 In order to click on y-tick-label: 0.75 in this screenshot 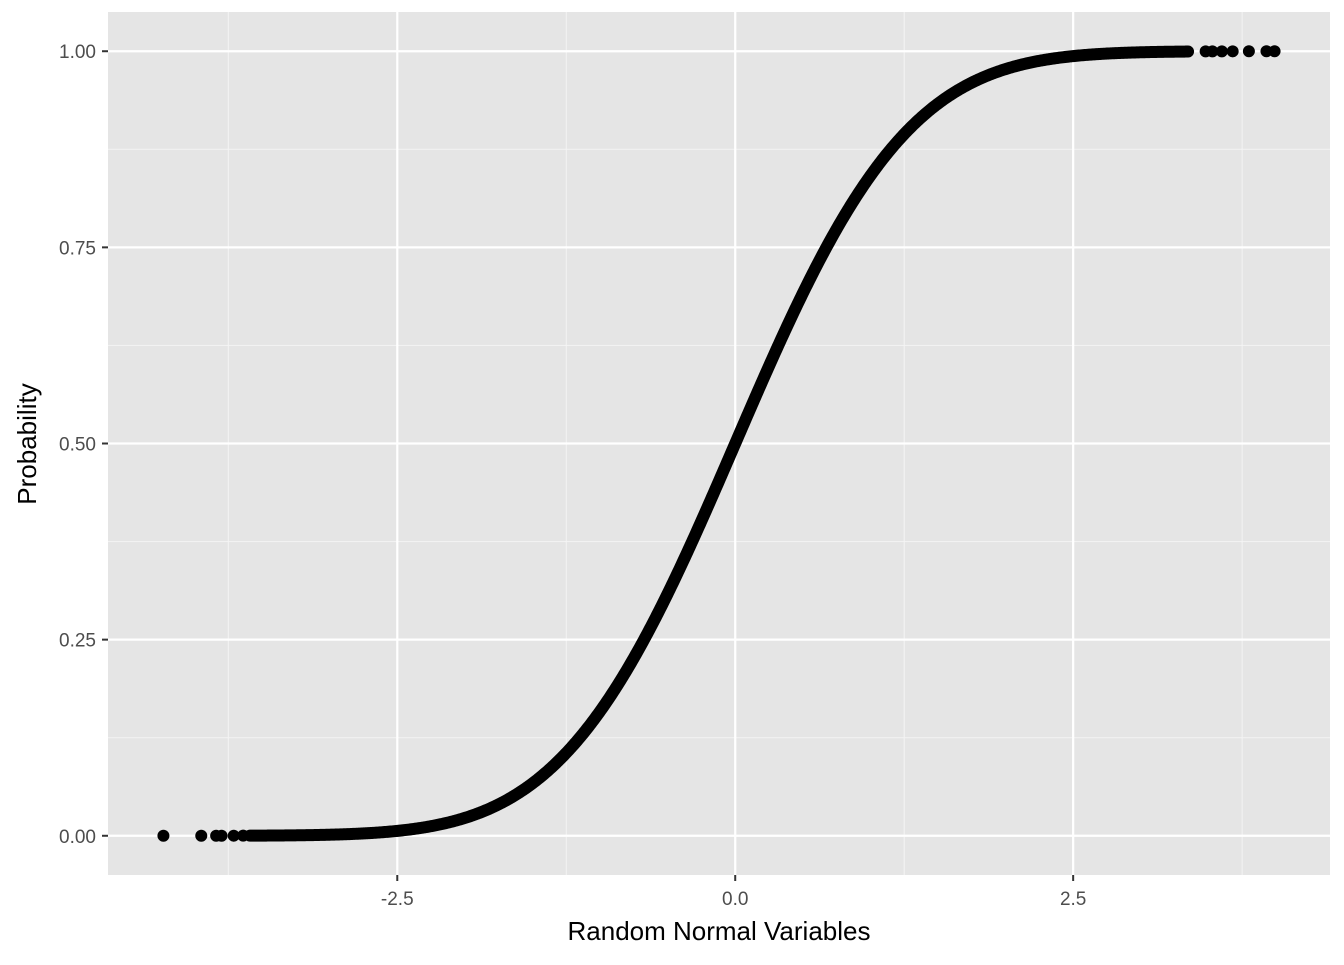, I will do `click(77, 248)`.